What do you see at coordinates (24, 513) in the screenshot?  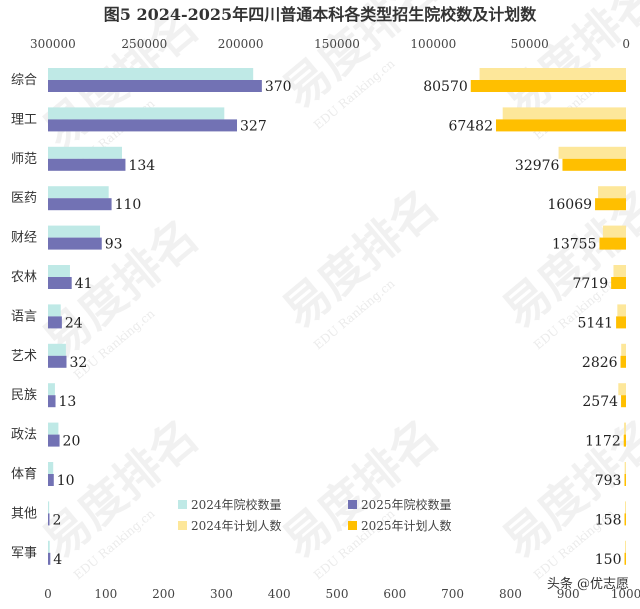 I see `category-label: 其他` at bounding box center [24, 513].